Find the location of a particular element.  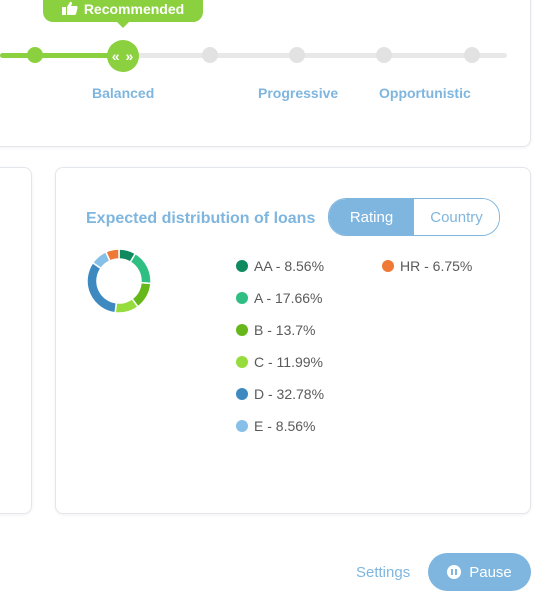

legend-item-hr: HR - 6.75% is located at coordinates (427, 266).